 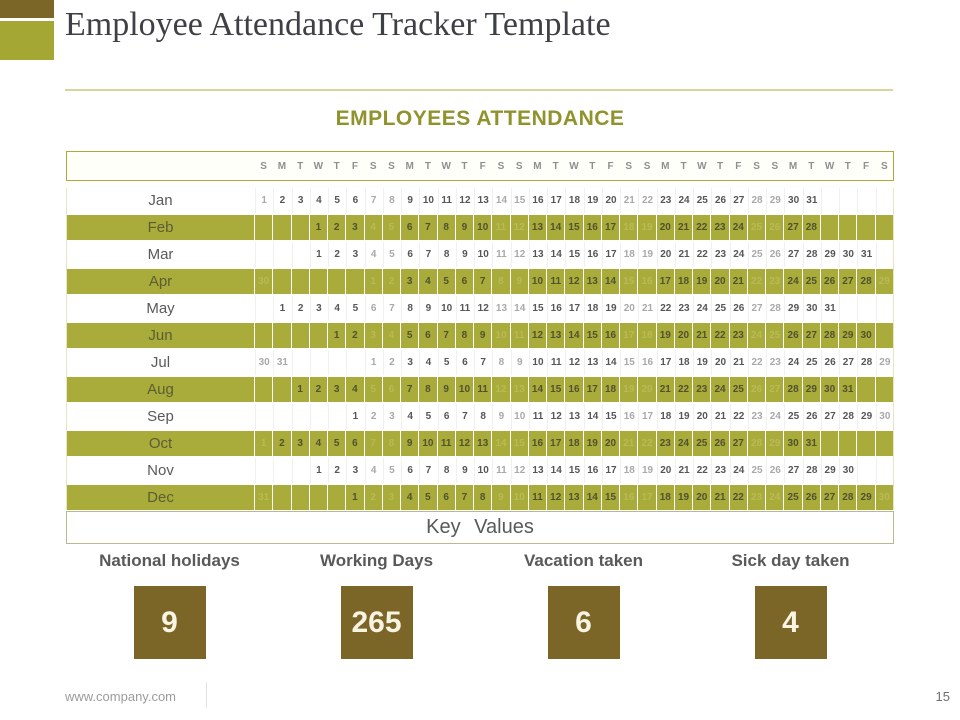 What do you see at coordinates (665, 166) in the screenshot?
I see `day-header-letter: M` at bounding box center [665, 166].